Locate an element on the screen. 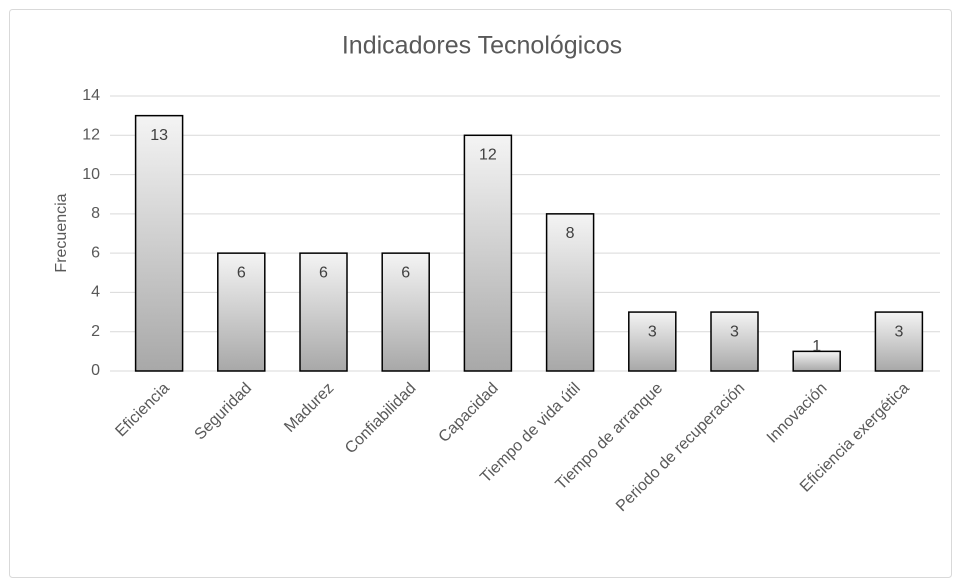 The height and width of the screenshot is (579, 961). y-tick-label: 8 is located at coordinates (95, 213).